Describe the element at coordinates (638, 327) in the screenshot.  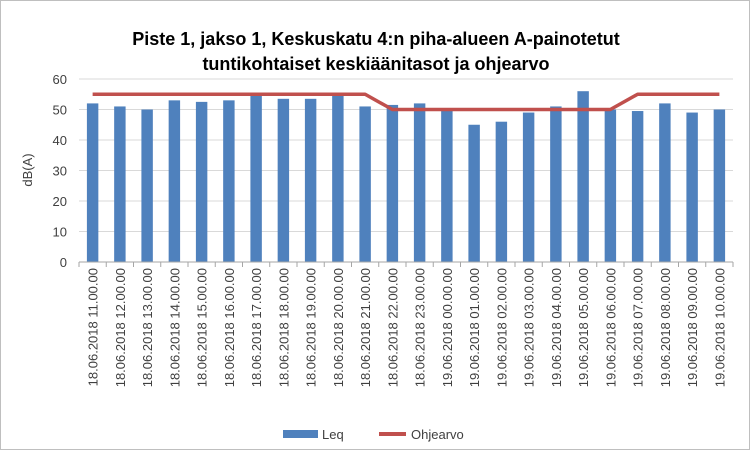
I see `x-tick-label-20: 19.06.2018 07.00.00` at that location.